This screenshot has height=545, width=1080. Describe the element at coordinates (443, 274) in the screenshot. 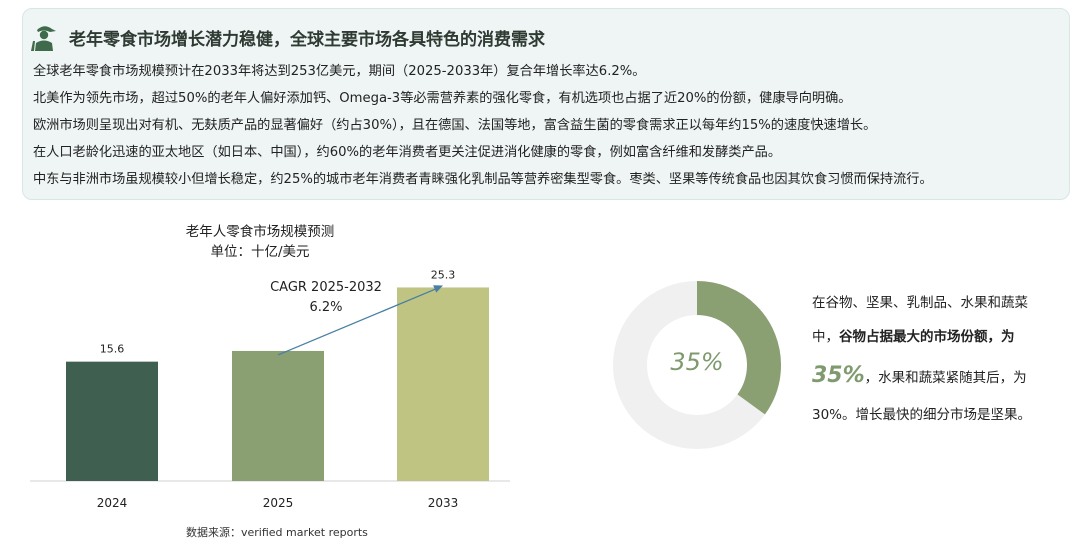

I see `data-label-2033: 25.3` at that location.